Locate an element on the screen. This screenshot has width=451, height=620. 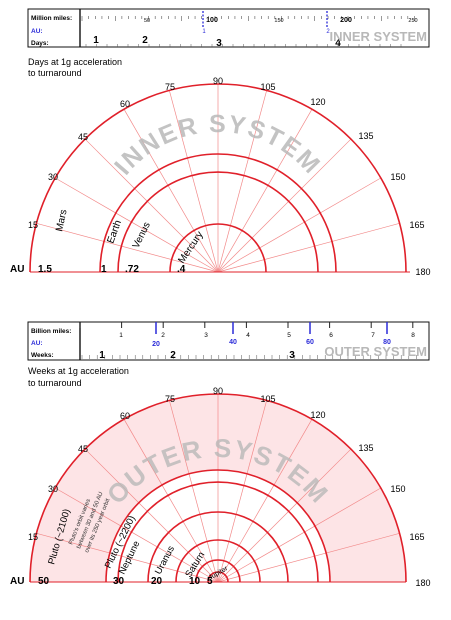
outer-miles-tick-8: 8 is located at coordinates (413, 335).